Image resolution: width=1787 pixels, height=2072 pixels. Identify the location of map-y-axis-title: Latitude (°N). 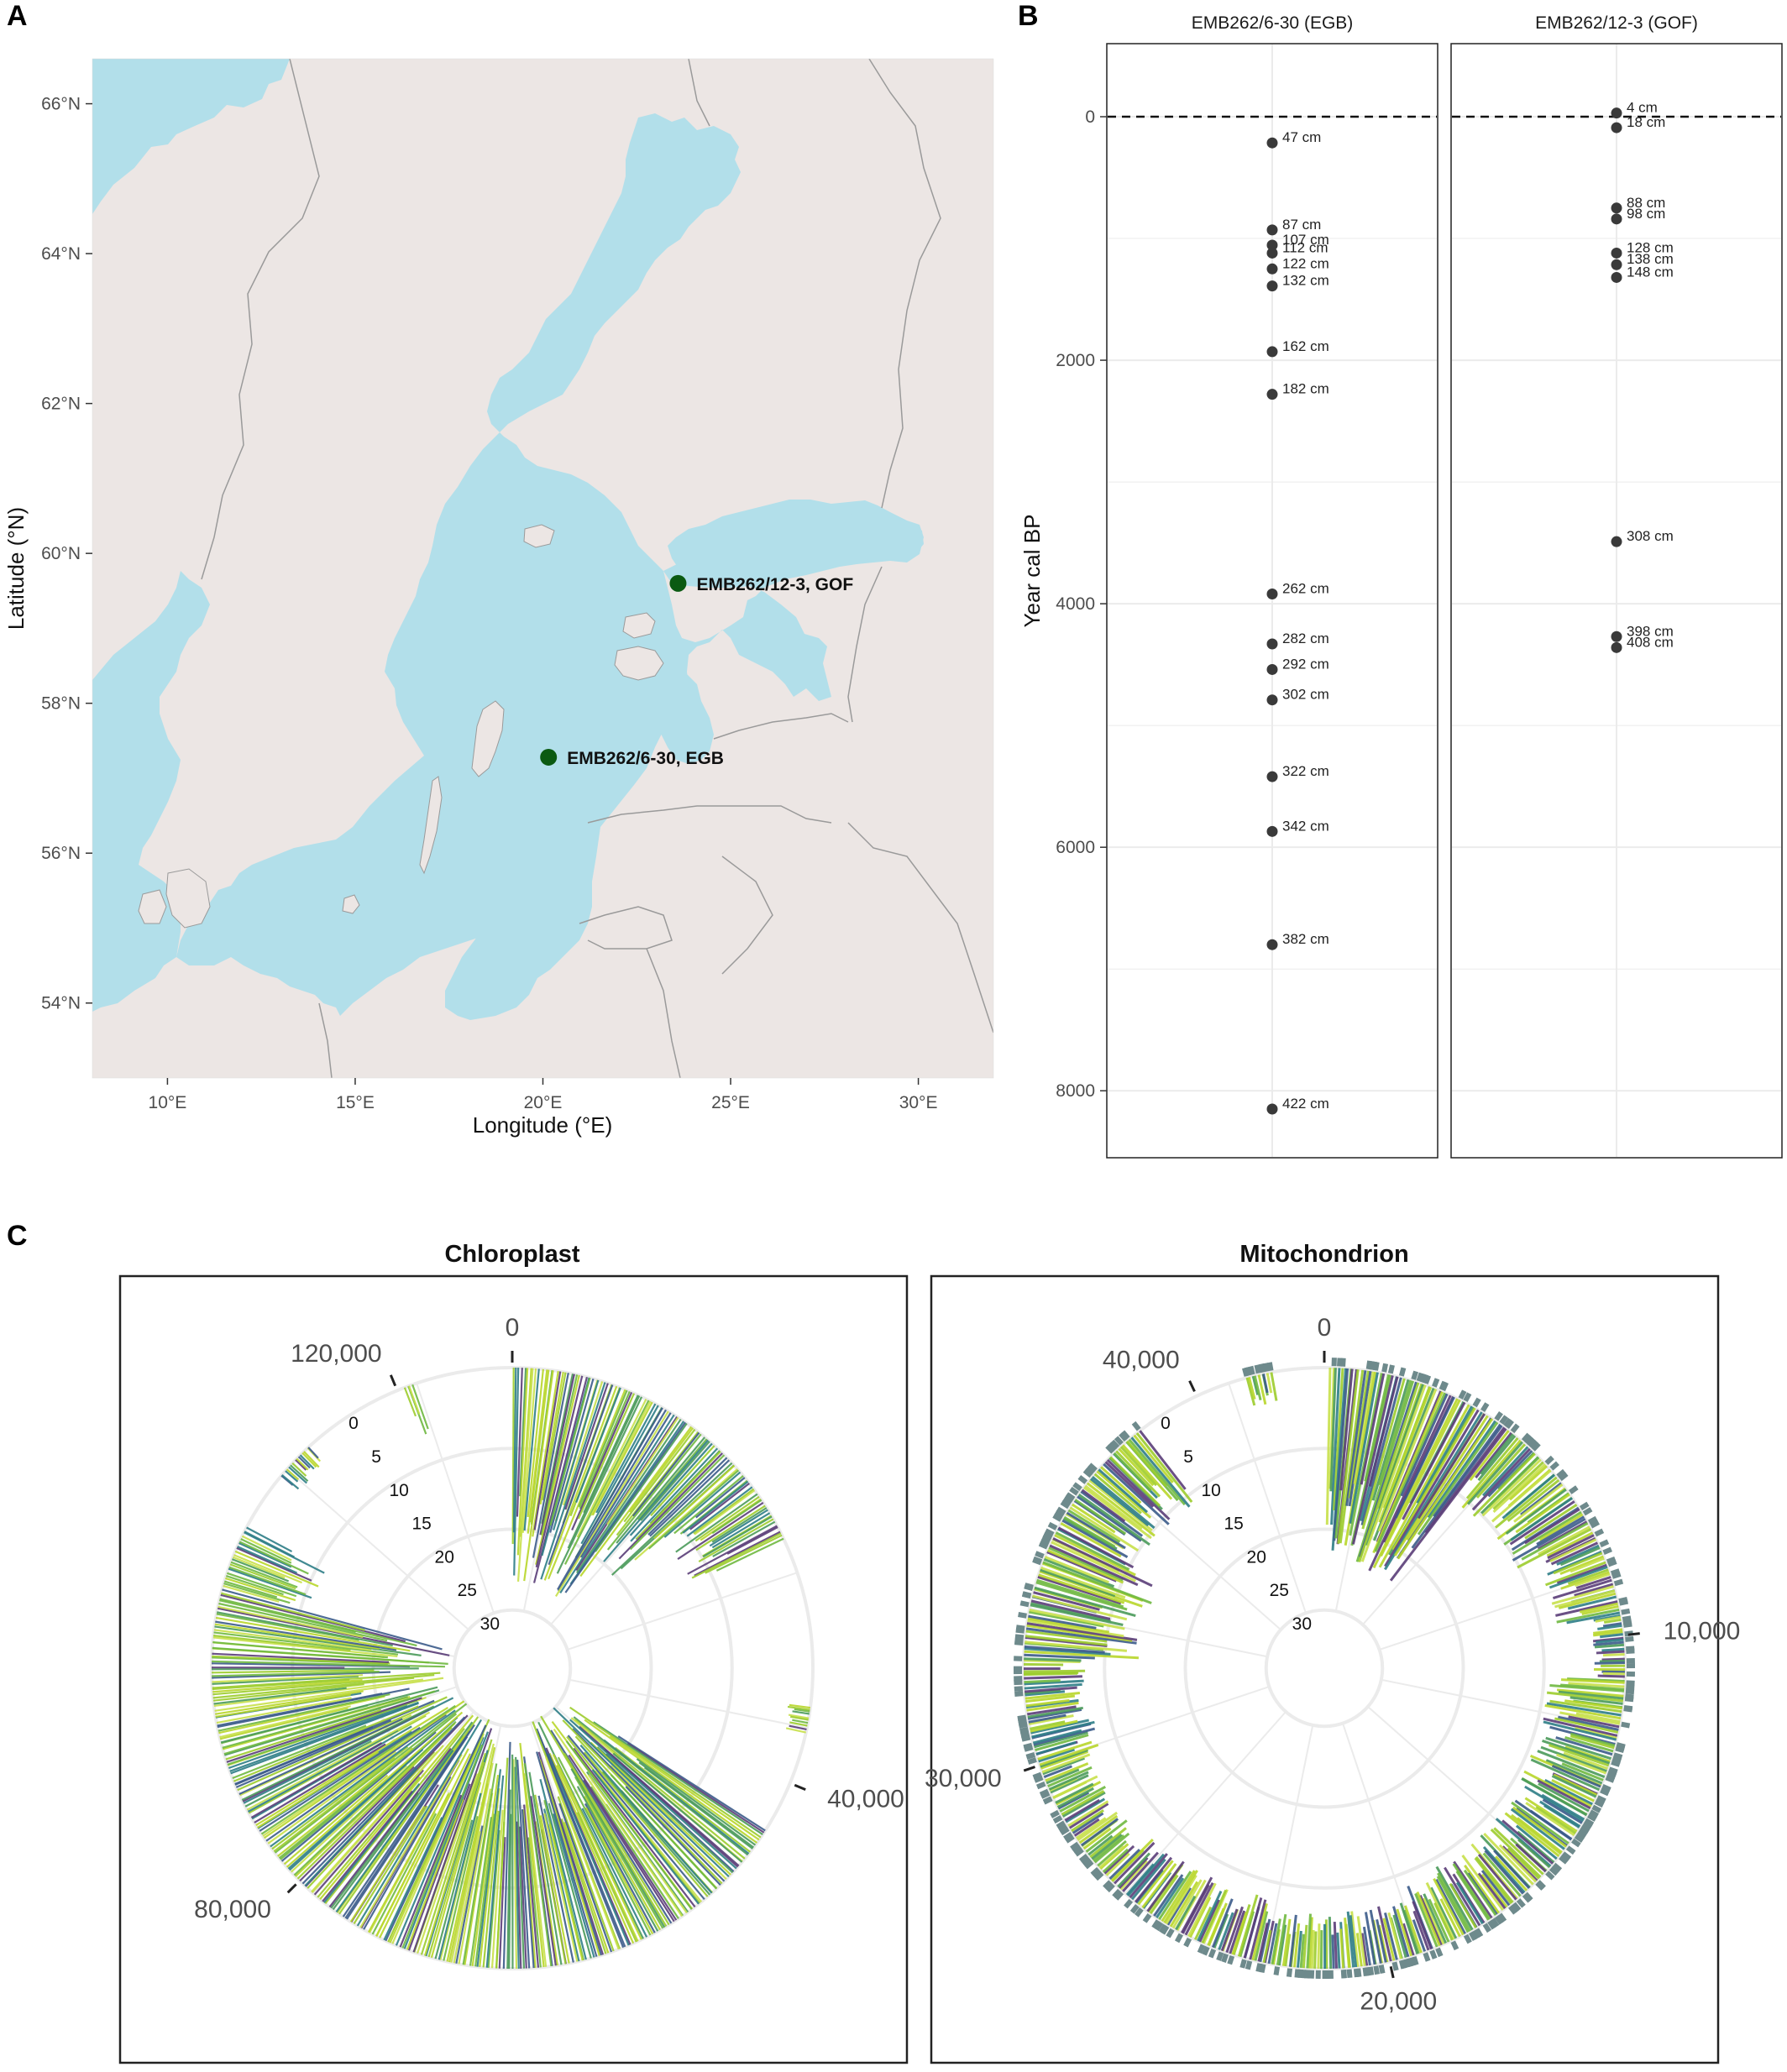
(16, 568).